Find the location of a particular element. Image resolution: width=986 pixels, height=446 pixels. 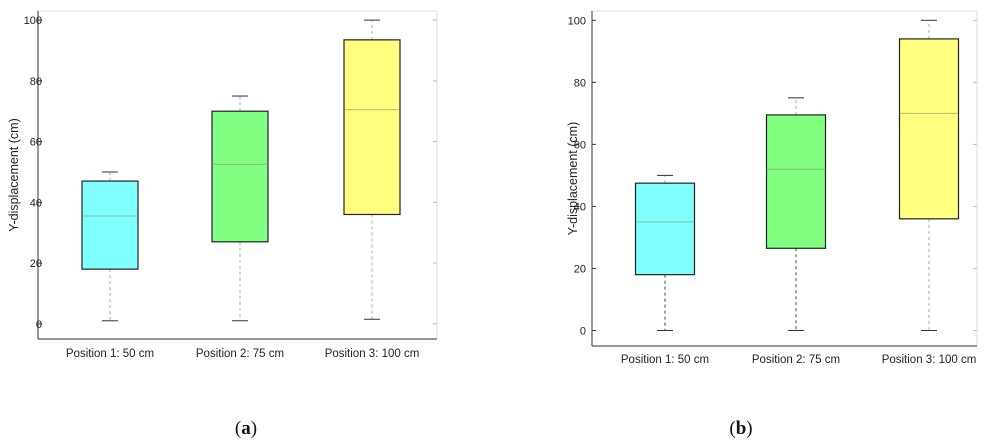

caption-a: (a) is located at coordinates (246, 428).